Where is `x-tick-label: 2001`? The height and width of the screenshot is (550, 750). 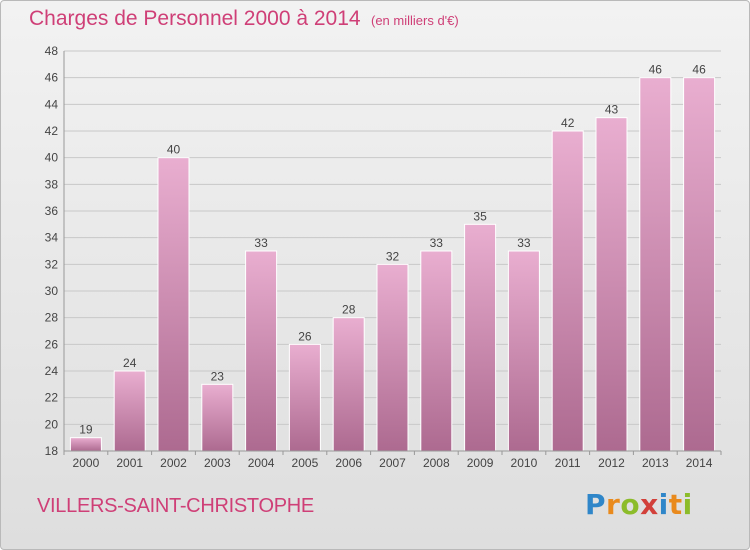 x-tick-label: 2001 is located at coordinates (129, 463).